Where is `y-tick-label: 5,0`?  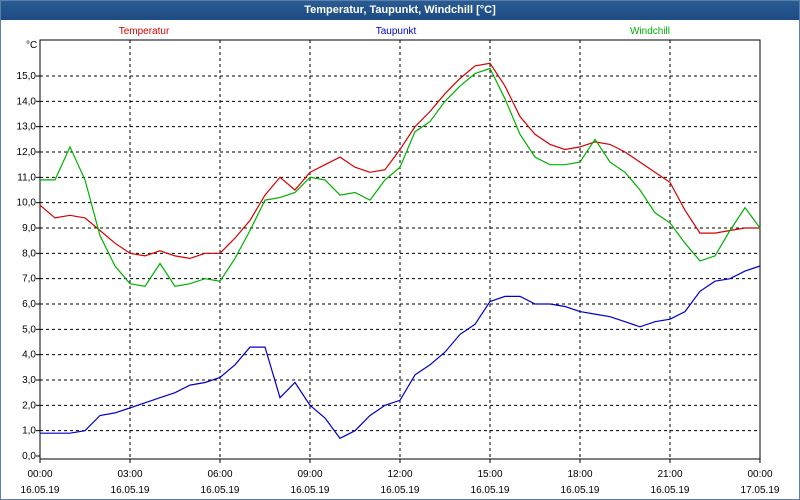 y-tick-label: 5,0 is located at coordinates (29, 329).